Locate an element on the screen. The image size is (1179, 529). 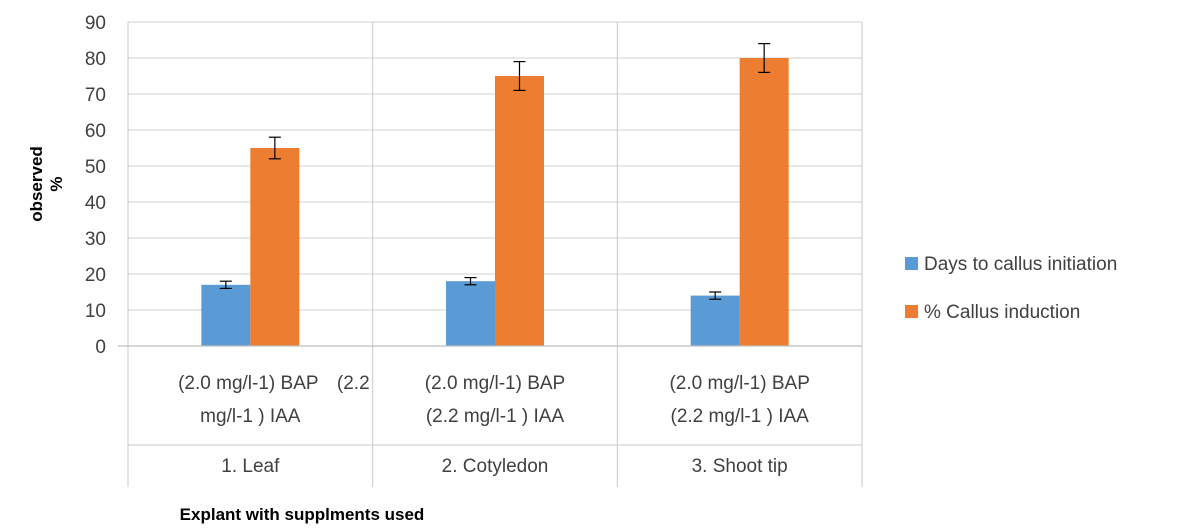
y-tick-label: 80 is located at coordinates (95, 59).